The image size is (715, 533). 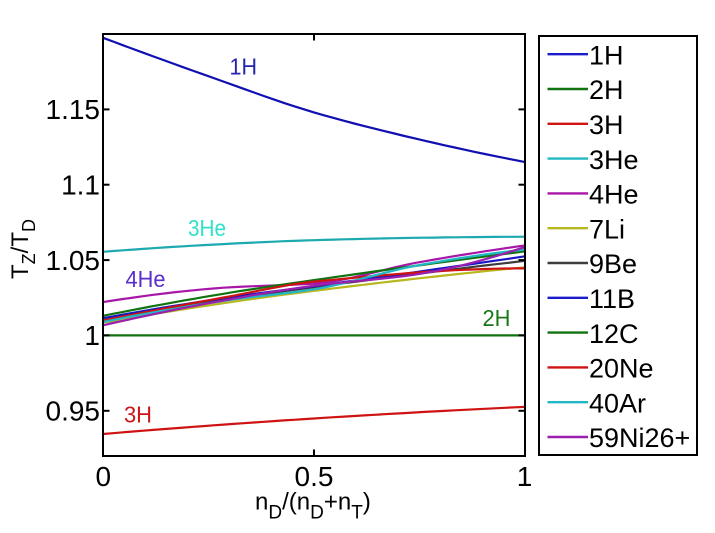 What do you see at coordinates (613, 264) in the screenshot?
I see `svg-text: 9Be` at bounding box center [613, 264].